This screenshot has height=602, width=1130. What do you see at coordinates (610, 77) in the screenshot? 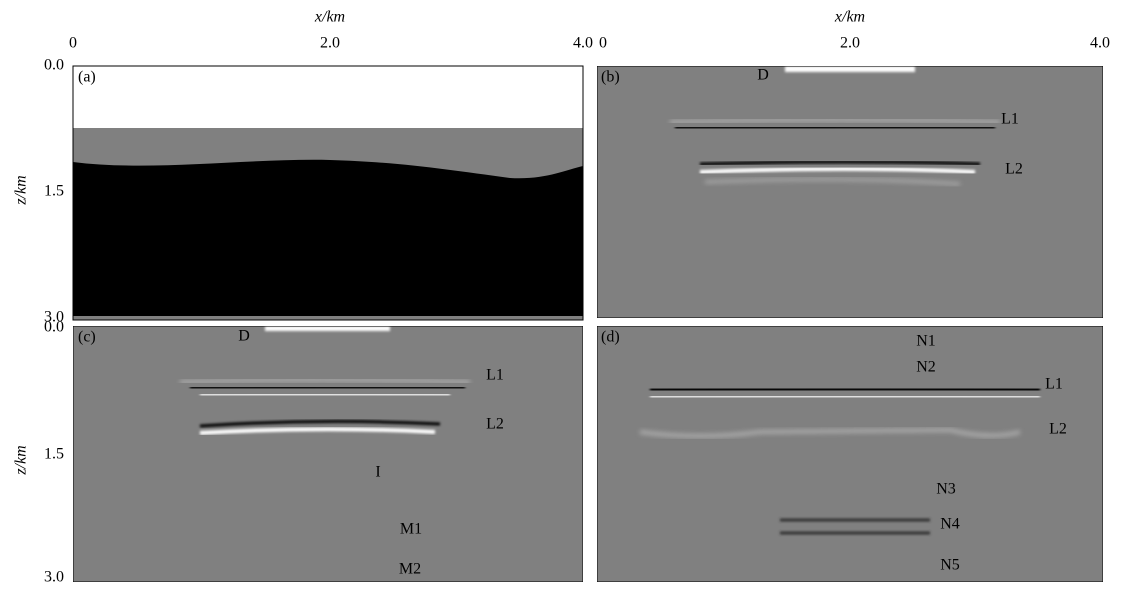
I see `panel-label: (b)` at bounding box center [610, 77].